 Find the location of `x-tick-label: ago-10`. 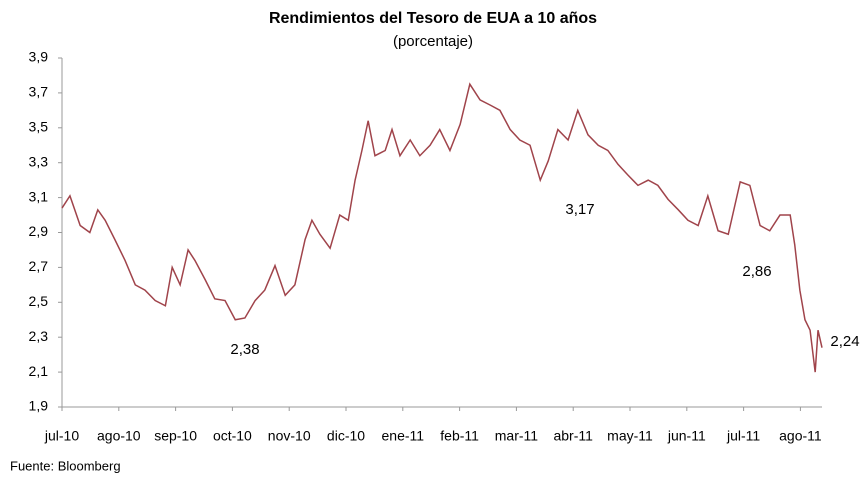

x-tick-label: ago-10 is located at coordinates (119, 436).